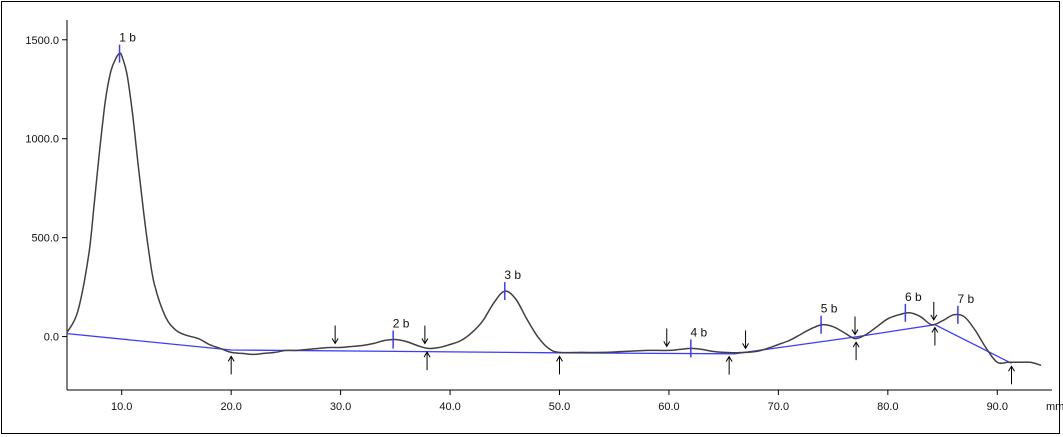  I want to click on peak-label: 4 b, so click(698, 332).